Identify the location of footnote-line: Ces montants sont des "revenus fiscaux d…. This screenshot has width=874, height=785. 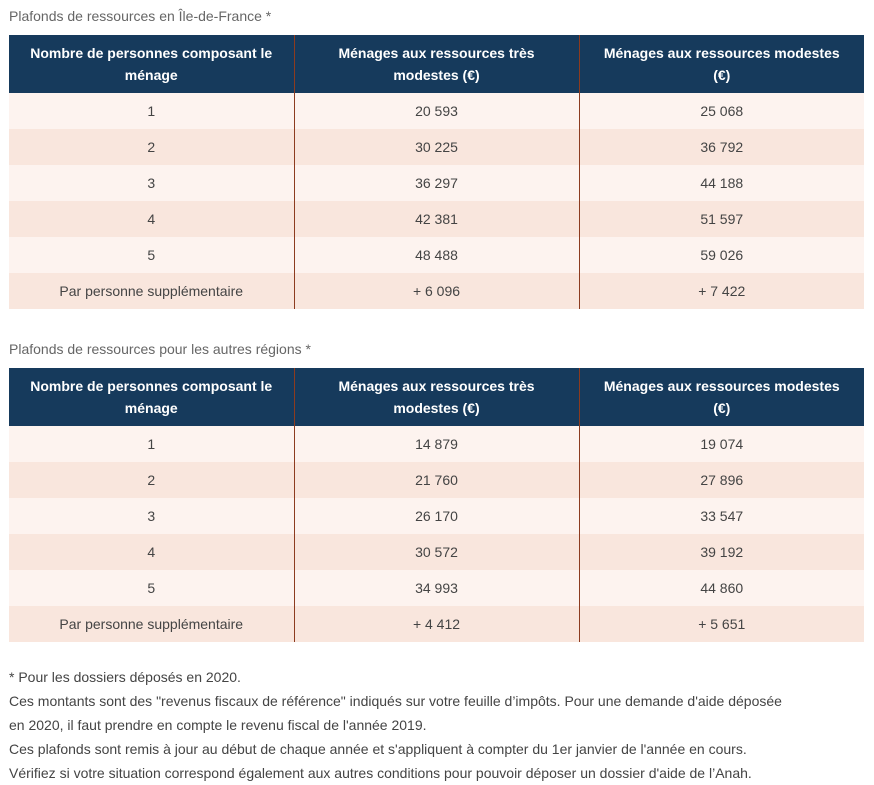
(395, 701).